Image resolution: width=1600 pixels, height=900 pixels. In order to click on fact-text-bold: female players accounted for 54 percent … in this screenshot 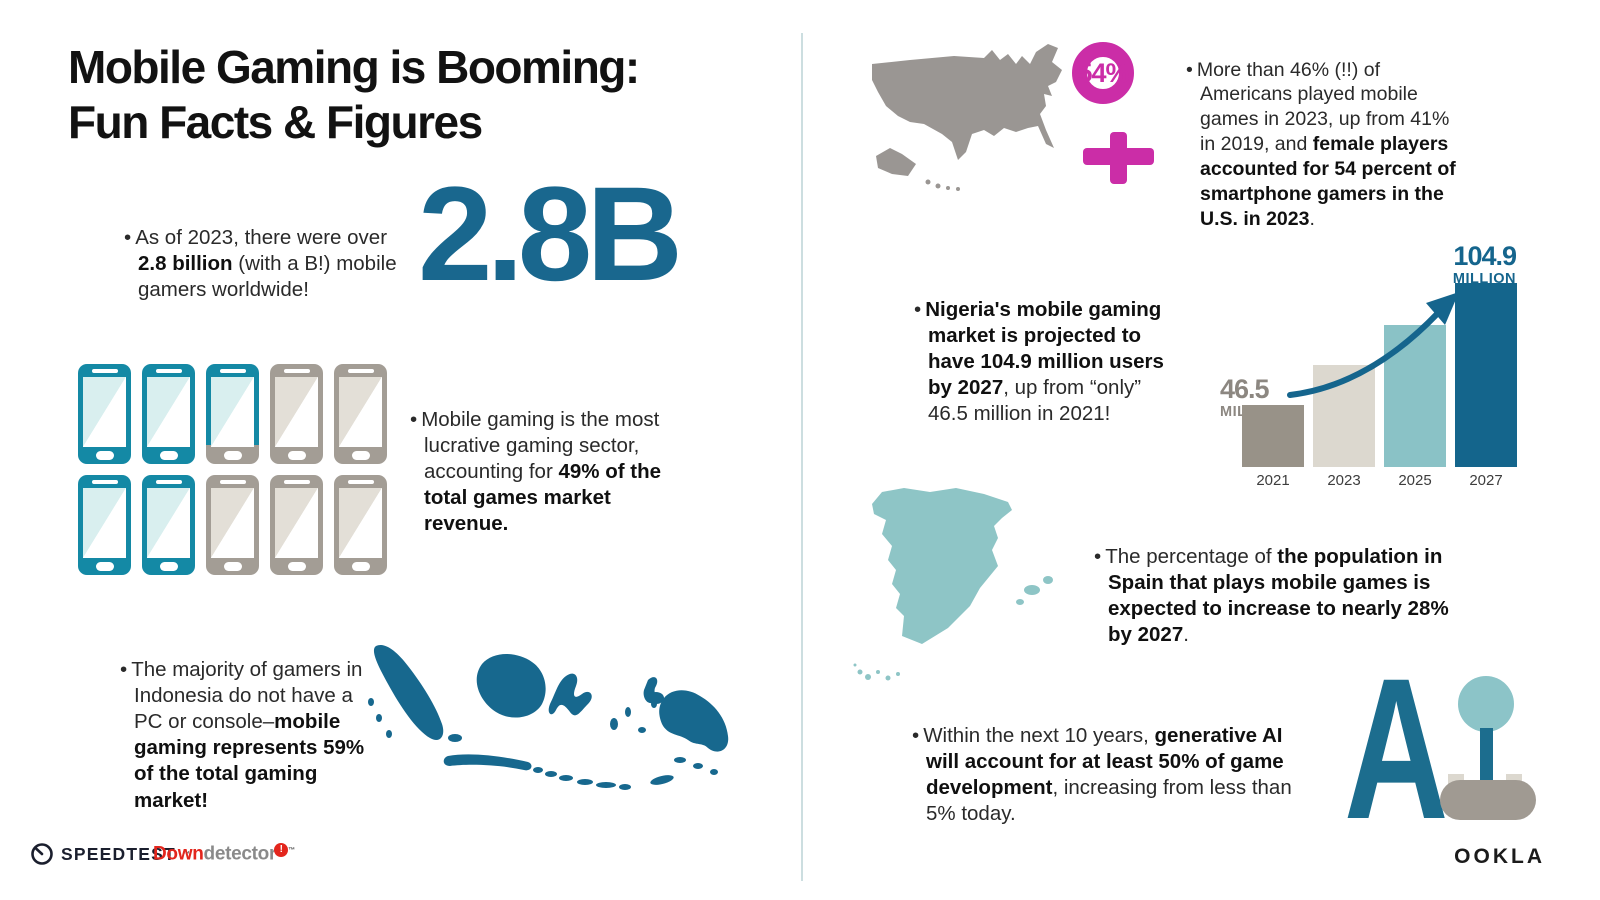, I will do `click(1328, 182)`.